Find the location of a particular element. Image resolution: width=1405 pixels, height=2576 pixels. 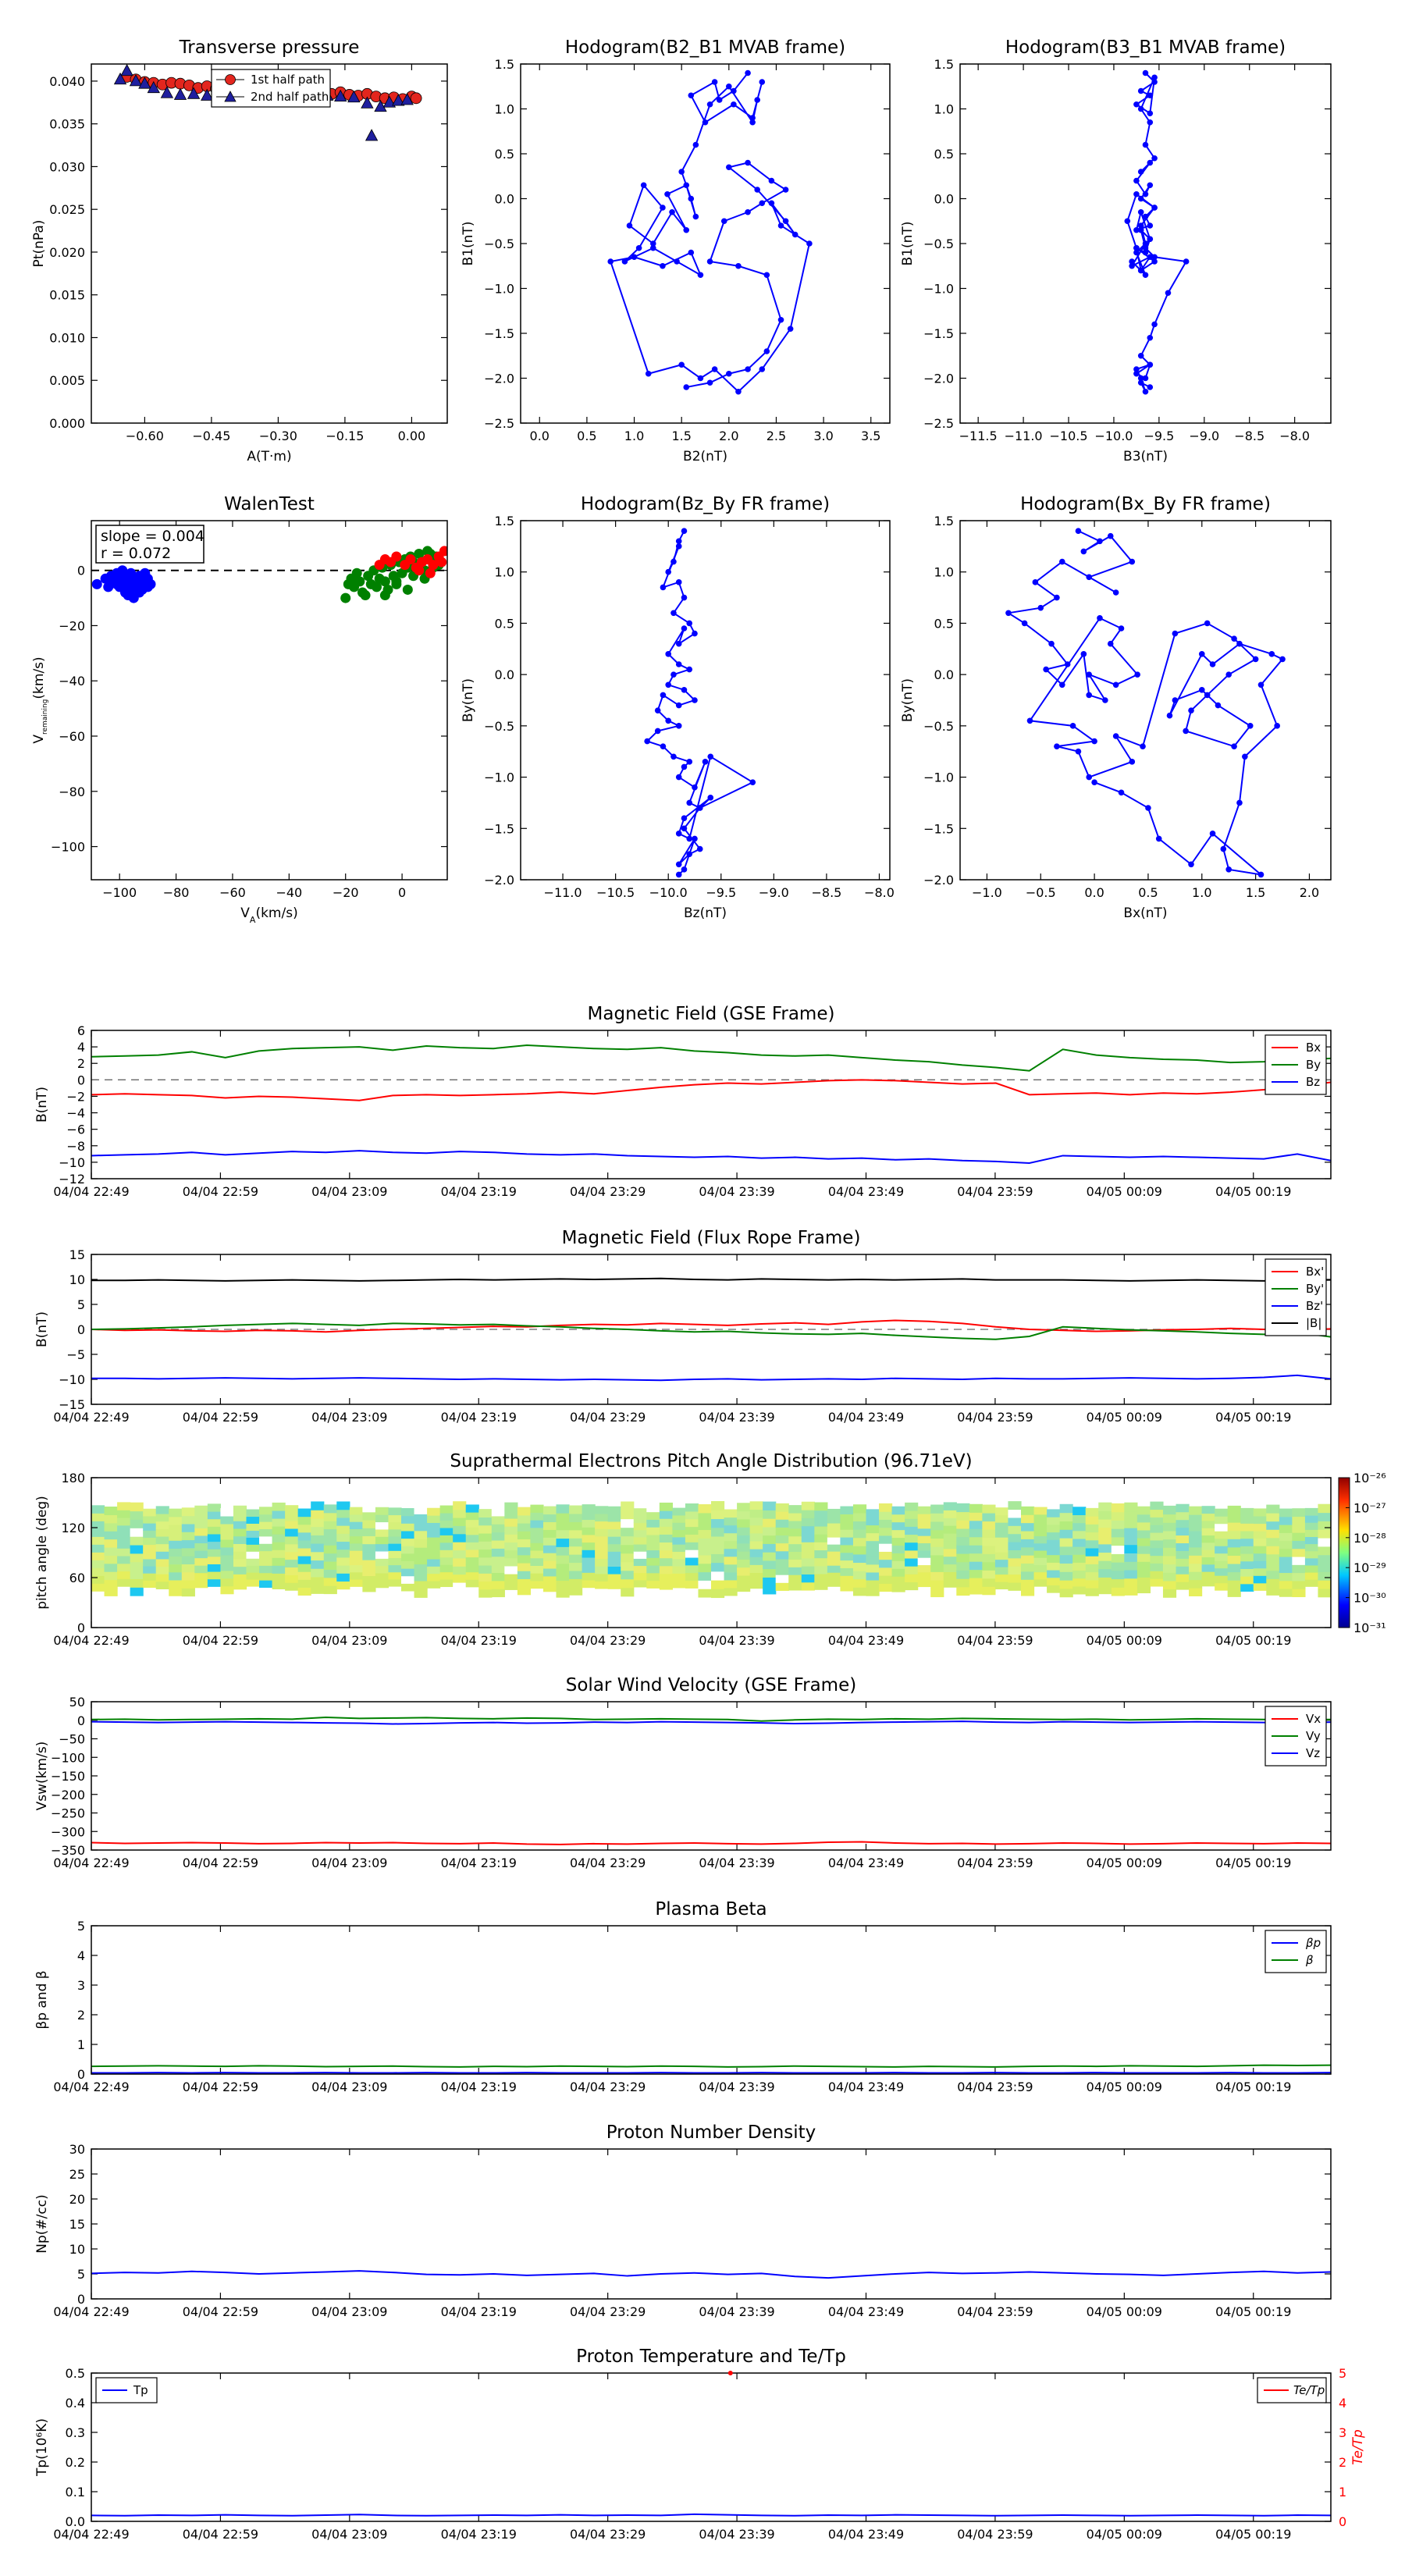

x-tick-label: 04/04 23:59 is located at coordinates (995, 1863).